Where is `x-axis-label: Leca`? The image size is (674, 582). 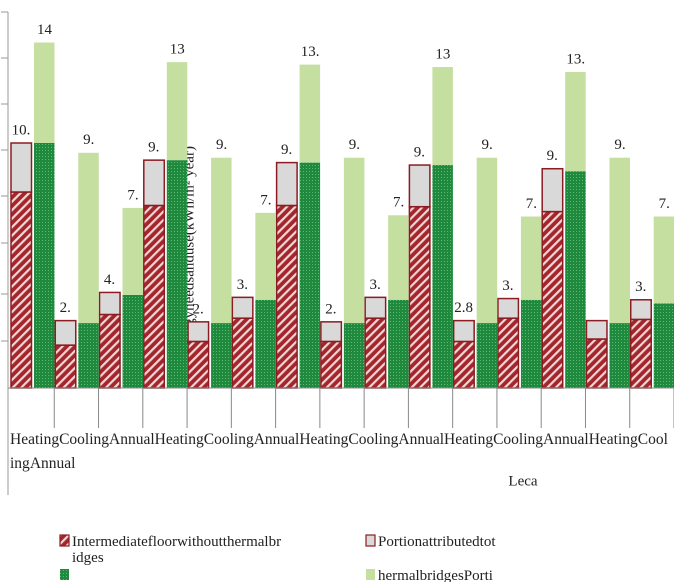 x-axis-label: Leca is located at coordinates (522, 481).